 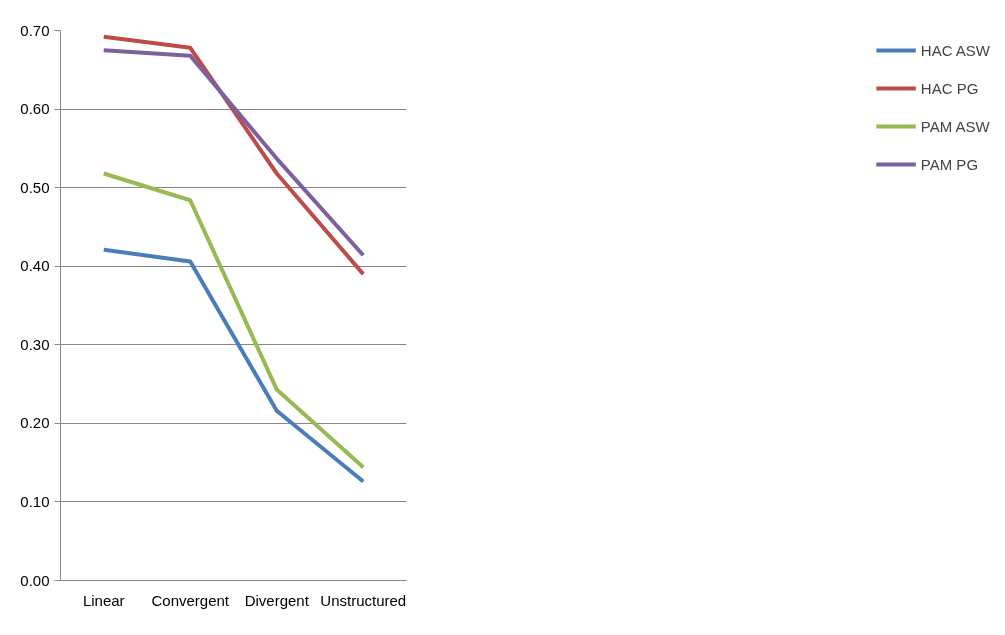 I want to click on x-tick-label: Convergent, so click(x=190, y=600).